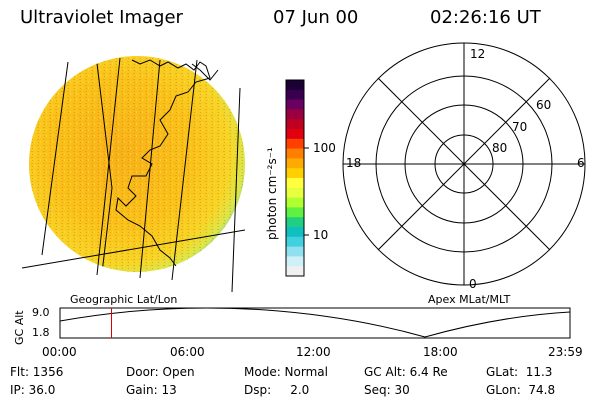 The height and width of the screenshot is (400, 600). I want to click on seq-value: Seq: 30, so click(387, 390).